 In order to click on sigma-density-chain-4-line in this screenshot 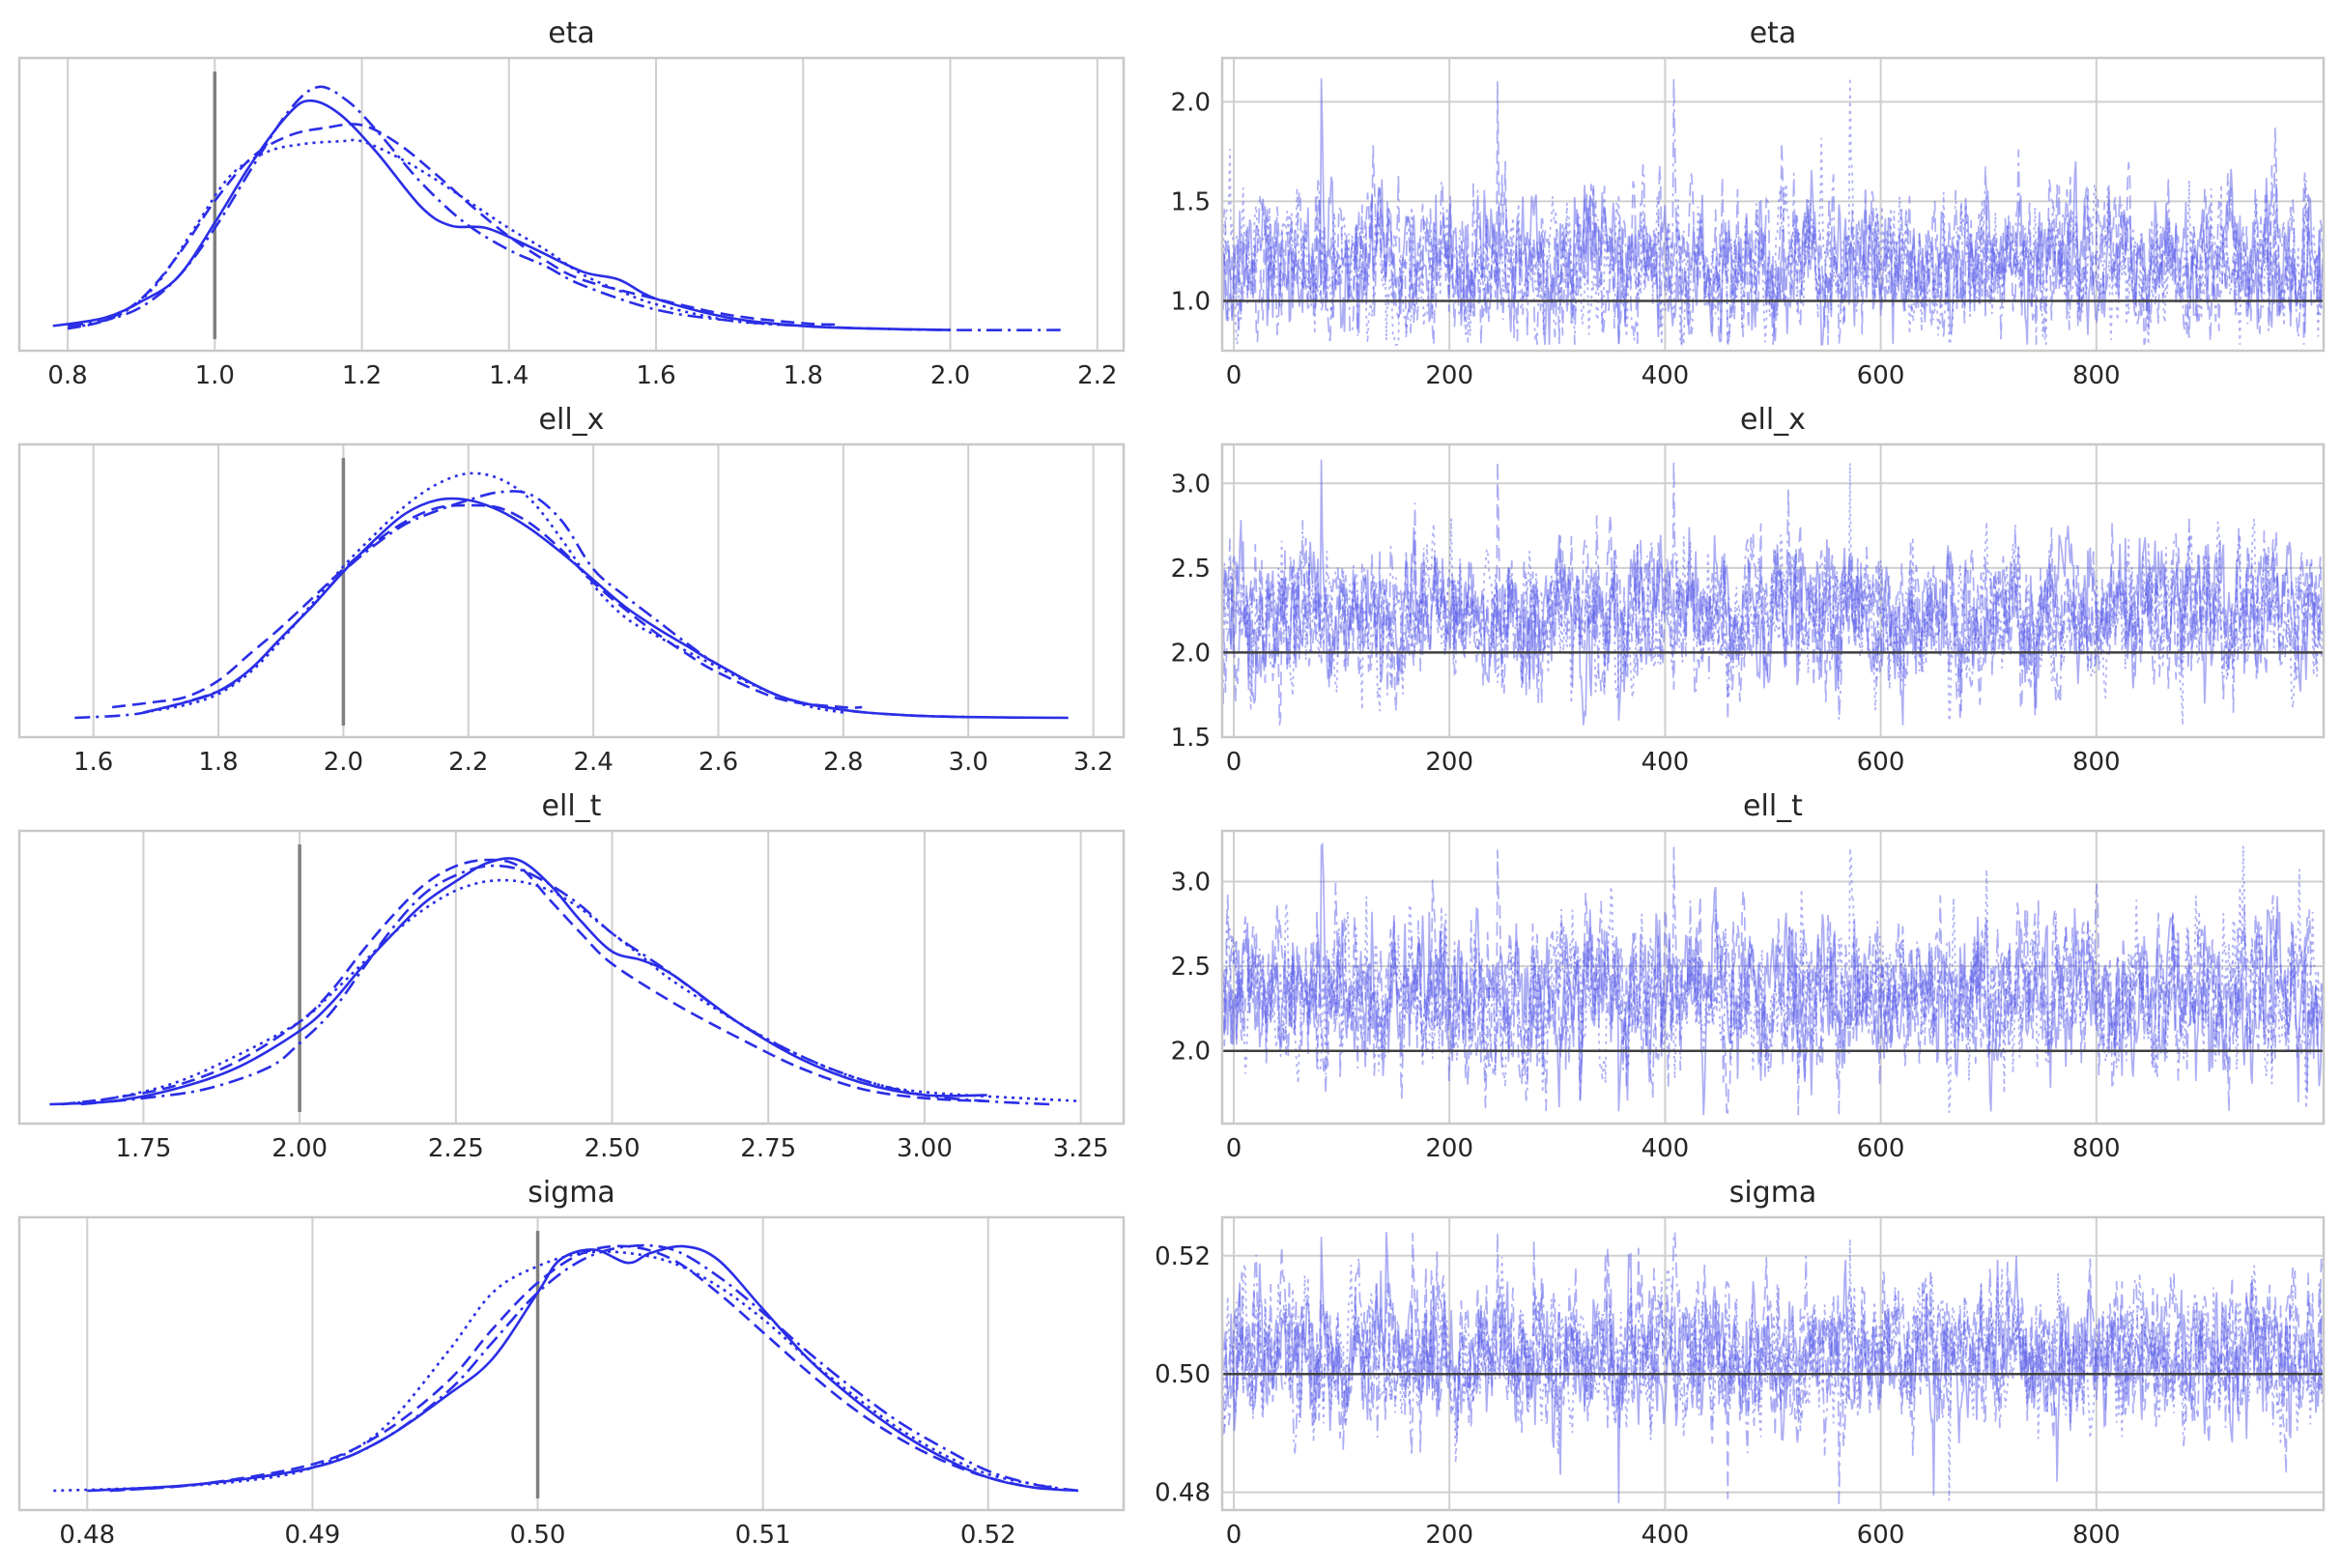, I will do `click(555, 1371)`.